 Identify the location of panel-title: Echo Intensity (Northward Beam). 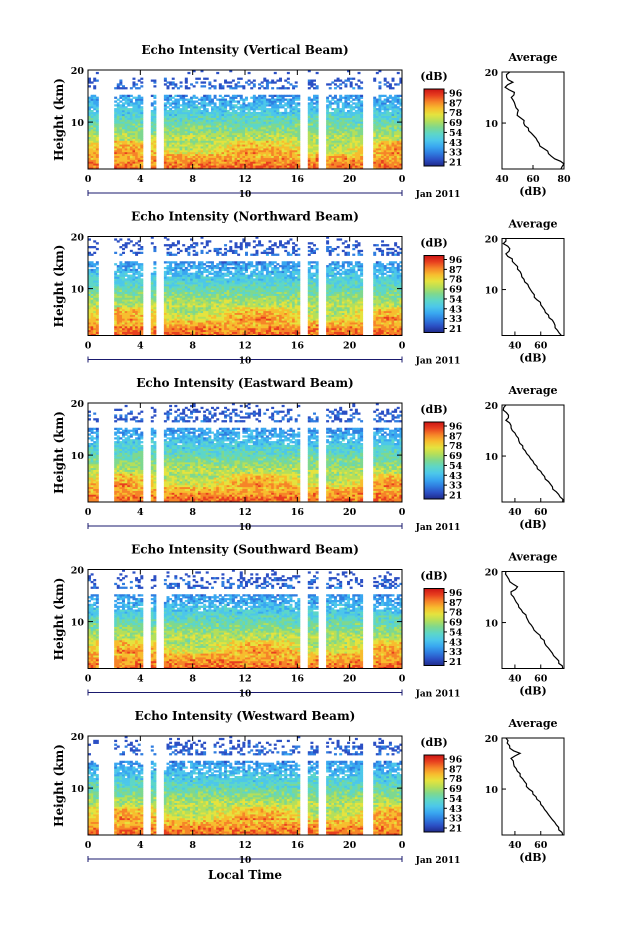
(245, 217).